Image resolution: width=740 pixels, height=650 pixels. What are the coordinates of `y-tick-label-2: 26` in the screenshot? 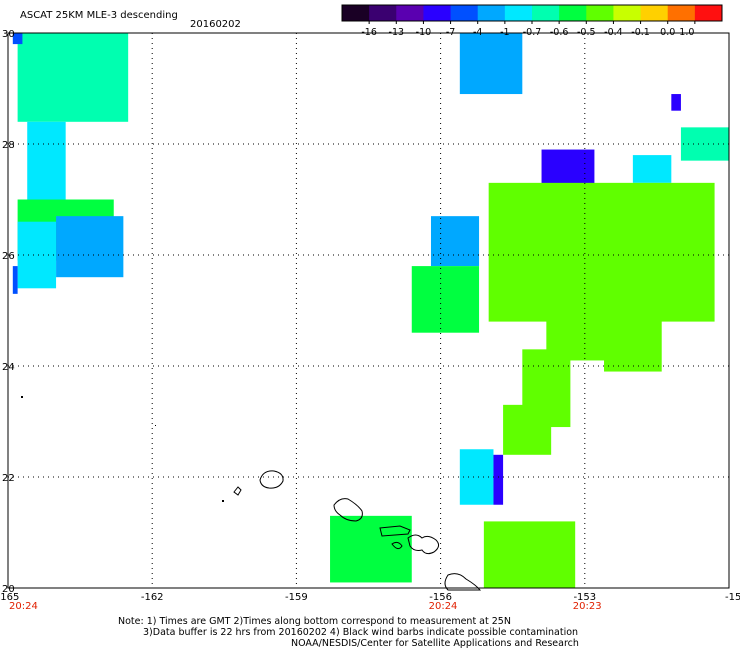 It's located at (8, 256).